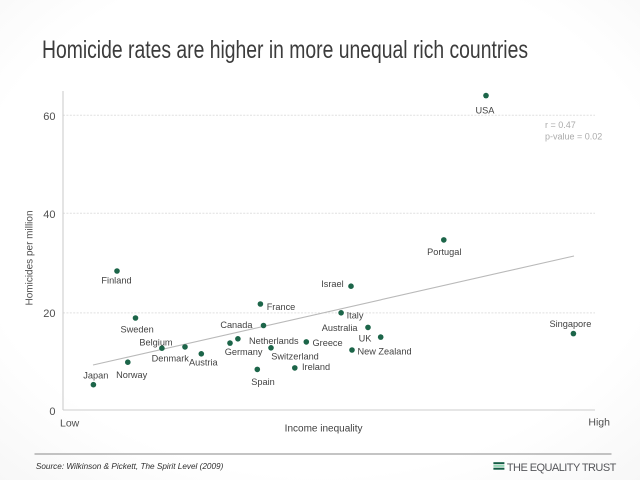 This screenshot has width=640, height=480. I want to click on svg-text: Canada, so click(236, 325).